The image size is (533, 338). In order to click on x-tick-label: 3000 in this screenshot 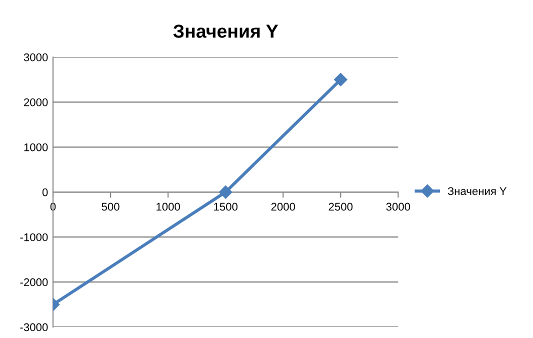, I will do `click(398, 206)`.